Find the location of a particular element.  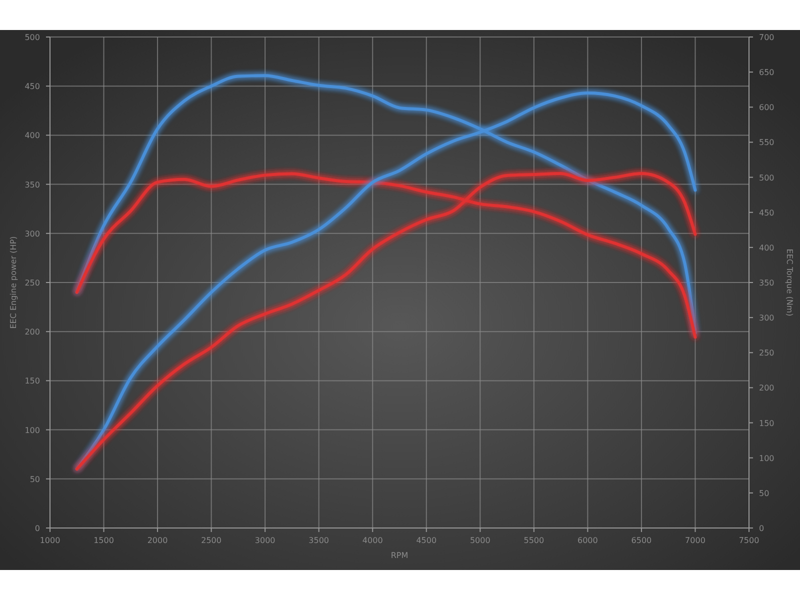

x-tick-label: 6000 is located at coordinates (588, 540).